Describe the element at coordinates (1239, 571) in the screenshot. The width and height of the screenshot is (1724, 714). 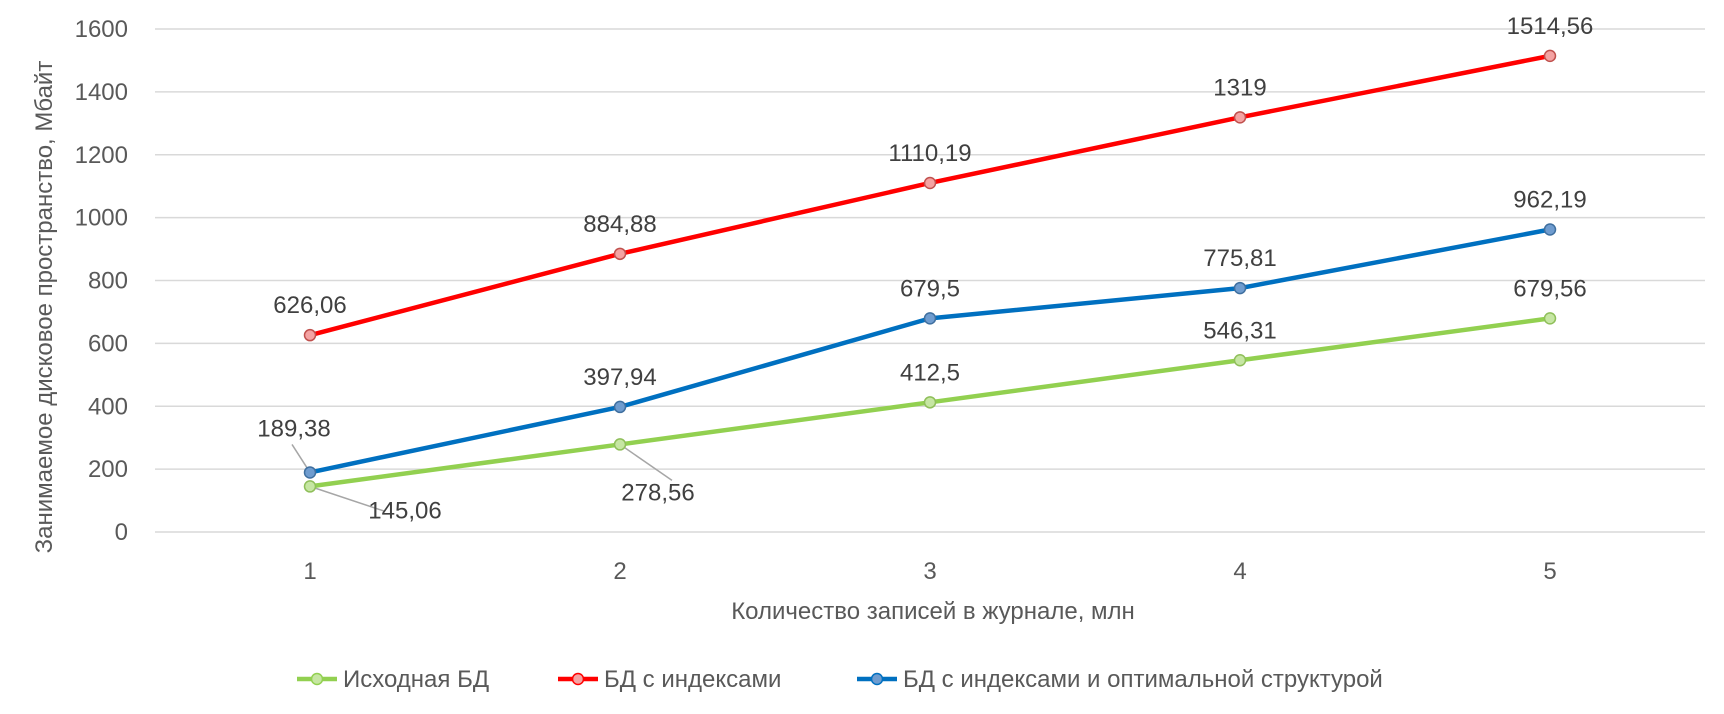
I see `x-tick-label: 4` at that location.